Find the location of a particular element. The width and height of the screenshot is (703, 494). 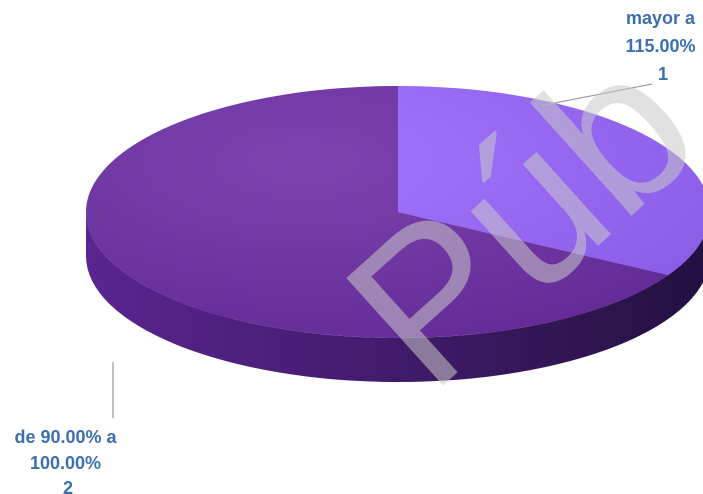

data-label-slice-2-line2: 100.00% is located at coordinates (65, 463).